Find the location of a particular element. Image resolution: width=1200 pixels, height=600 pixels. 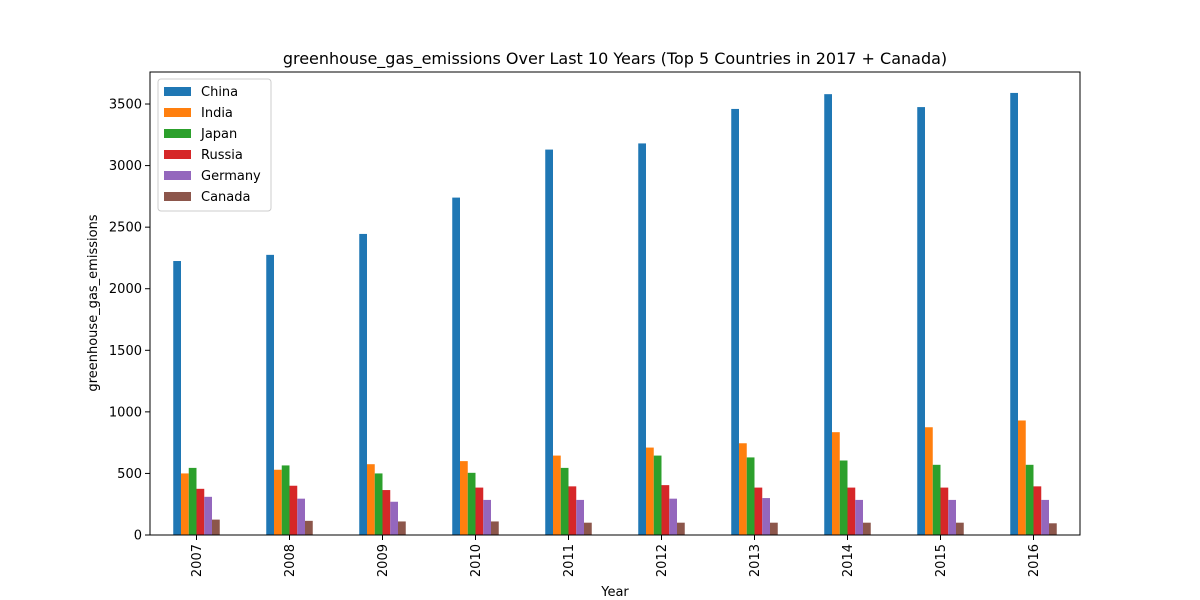

bar-germany-2016 is located at coordinates (1045, 517).